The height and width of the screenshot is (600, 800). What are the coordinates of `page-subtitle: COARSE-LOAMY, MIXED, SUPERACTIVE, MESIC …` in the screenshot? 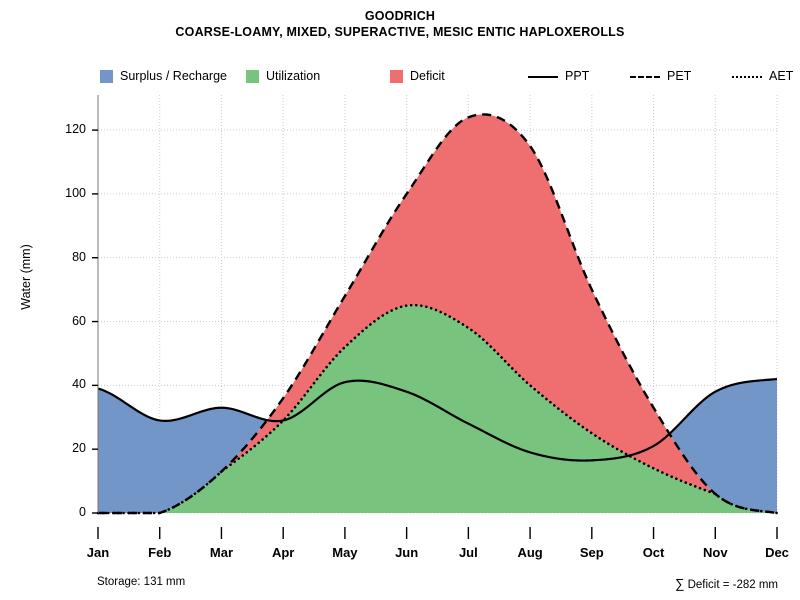 It's located at (400, 32).